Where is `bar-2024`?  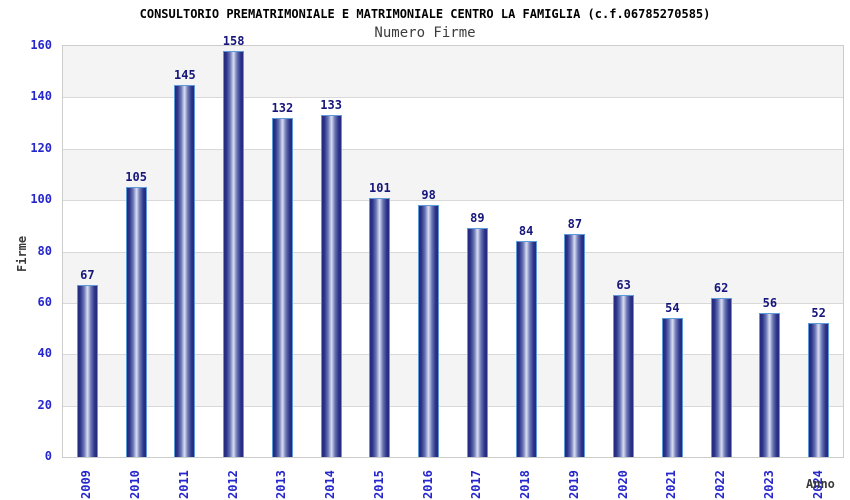
bar-2024 is located at coordinates (819, 390).